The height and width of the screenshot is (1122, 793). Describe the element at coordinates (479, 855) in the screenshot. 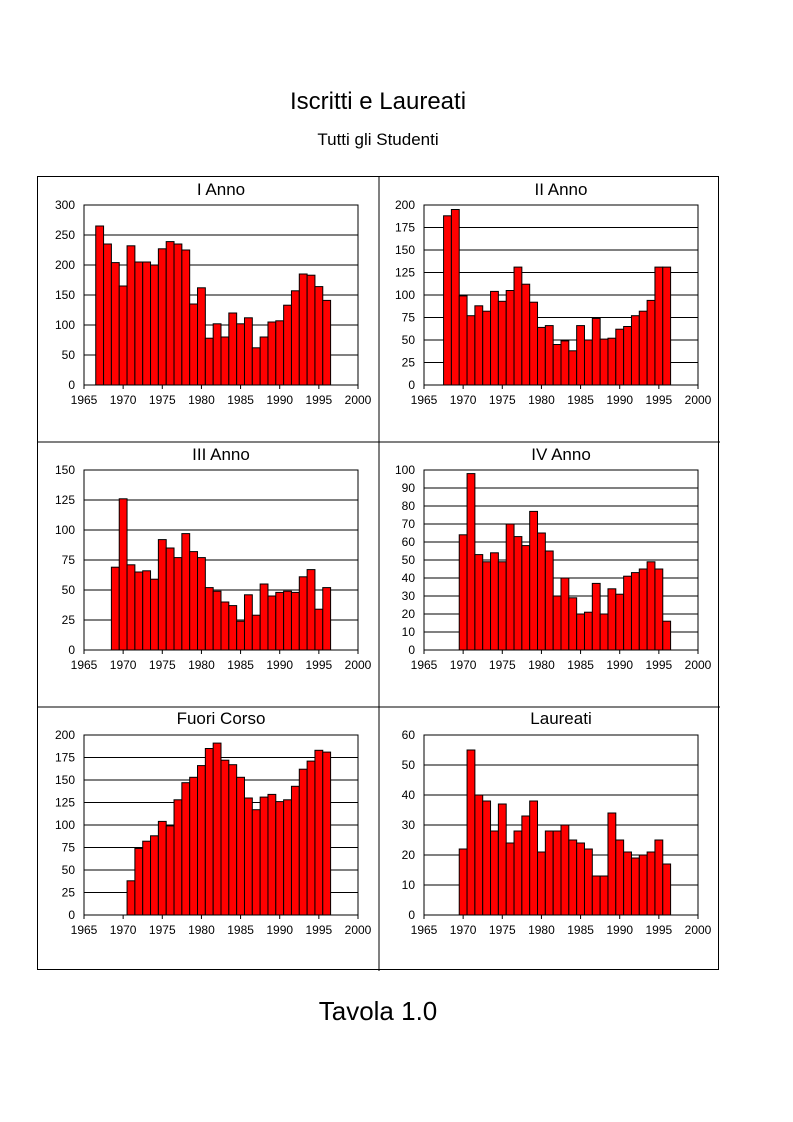

I see `bar-1972` at that location.